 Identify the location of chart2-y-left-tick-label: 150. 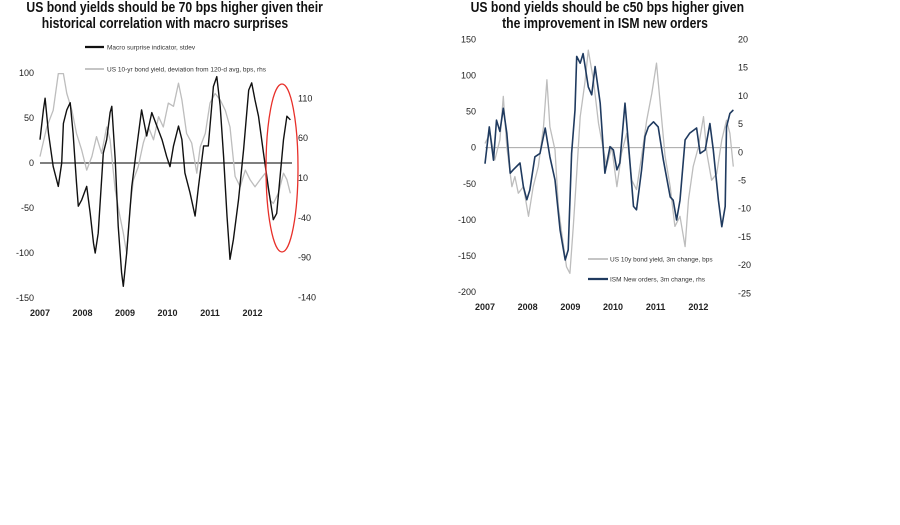
(468, 39).